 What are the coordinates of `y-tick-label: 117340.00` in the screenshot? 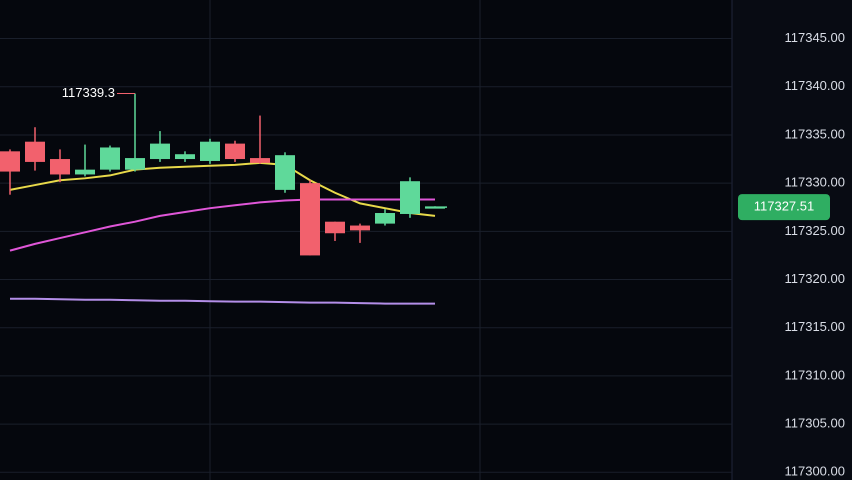 It's located at (815, 85).